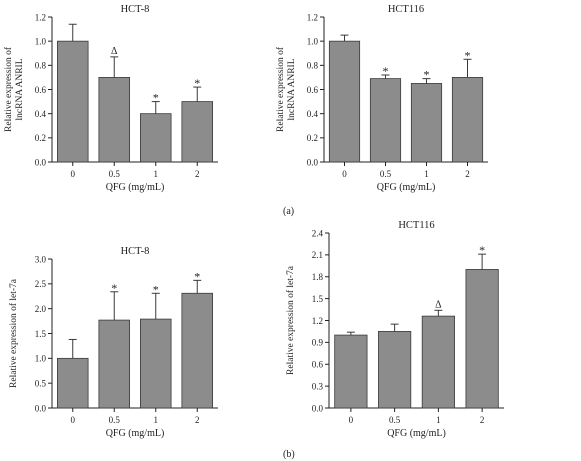 Image resolution: width=581 pixels, height=461 pixels. Describe the element at coordinates (289, 454) in the screenshot. I see `panel-label-b: (b)` at that location.